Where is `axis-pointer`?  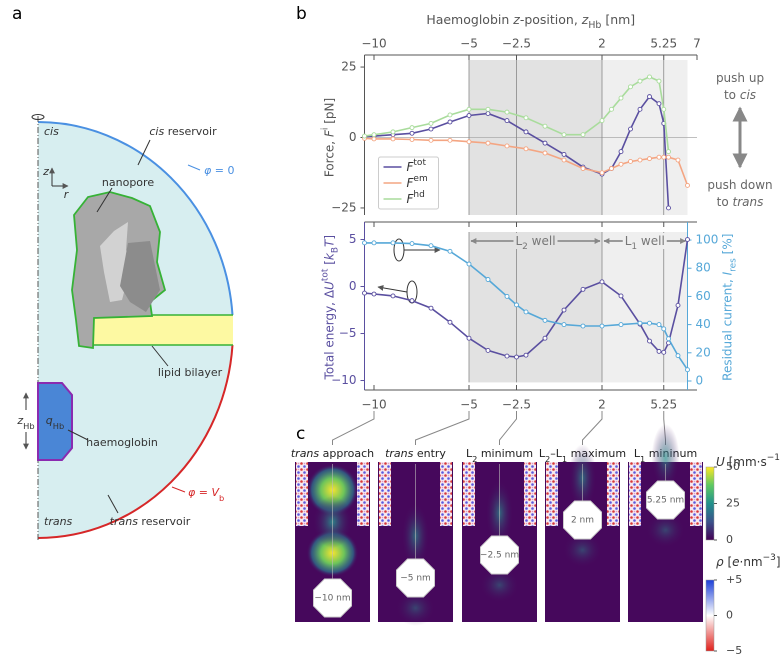 axis-pointer is located at coordinates (392, 288).